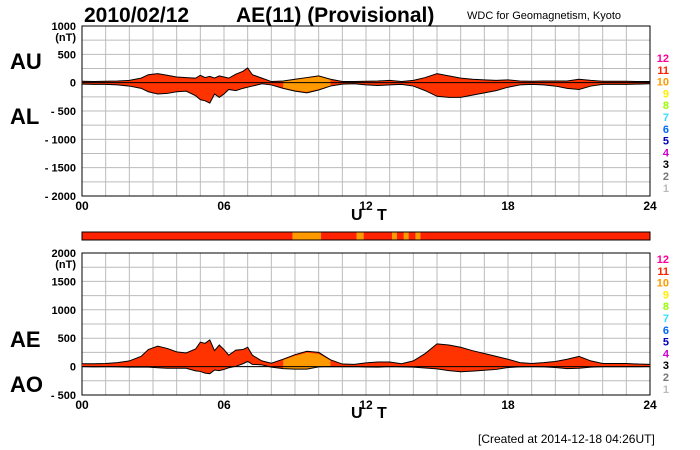 This screenshot has height=450, width=700. Describe the element at coordinates (366, 206) in the screenshot. I see `top-x-tick-label: 12` at that location.